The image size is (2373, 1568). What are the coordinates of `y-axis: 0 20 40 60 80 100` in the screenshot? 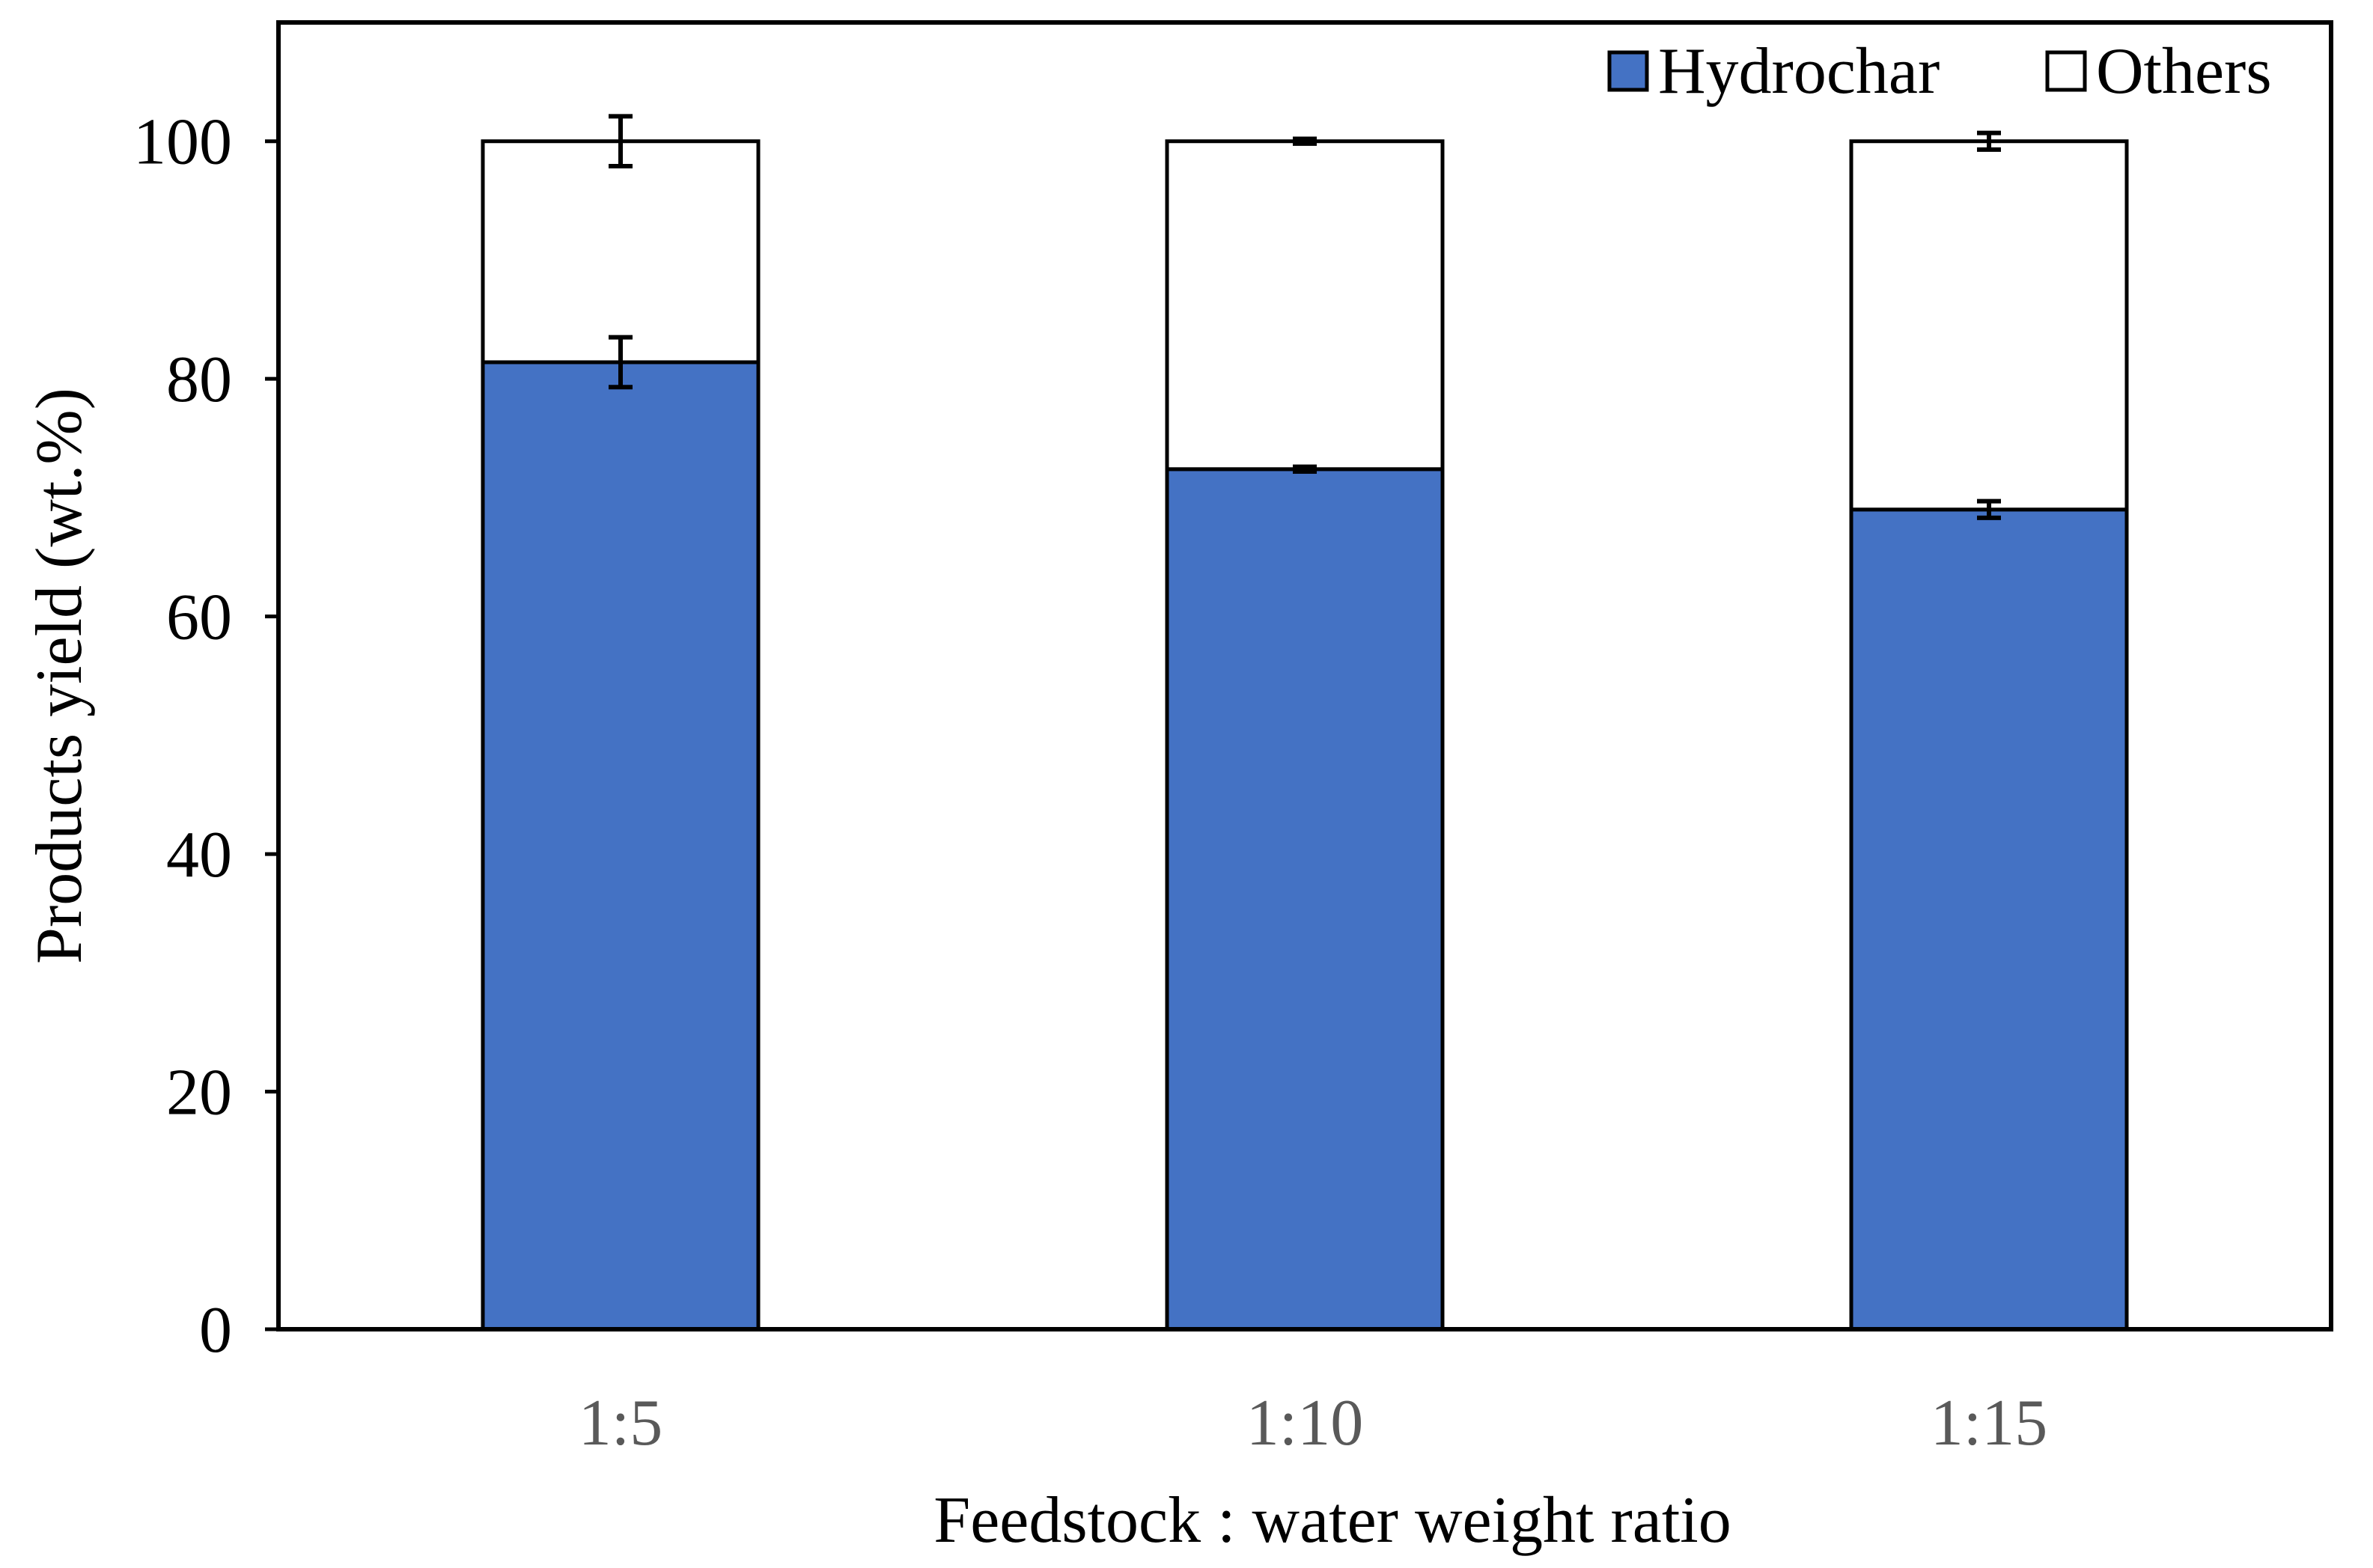 It's located at (205, 736).